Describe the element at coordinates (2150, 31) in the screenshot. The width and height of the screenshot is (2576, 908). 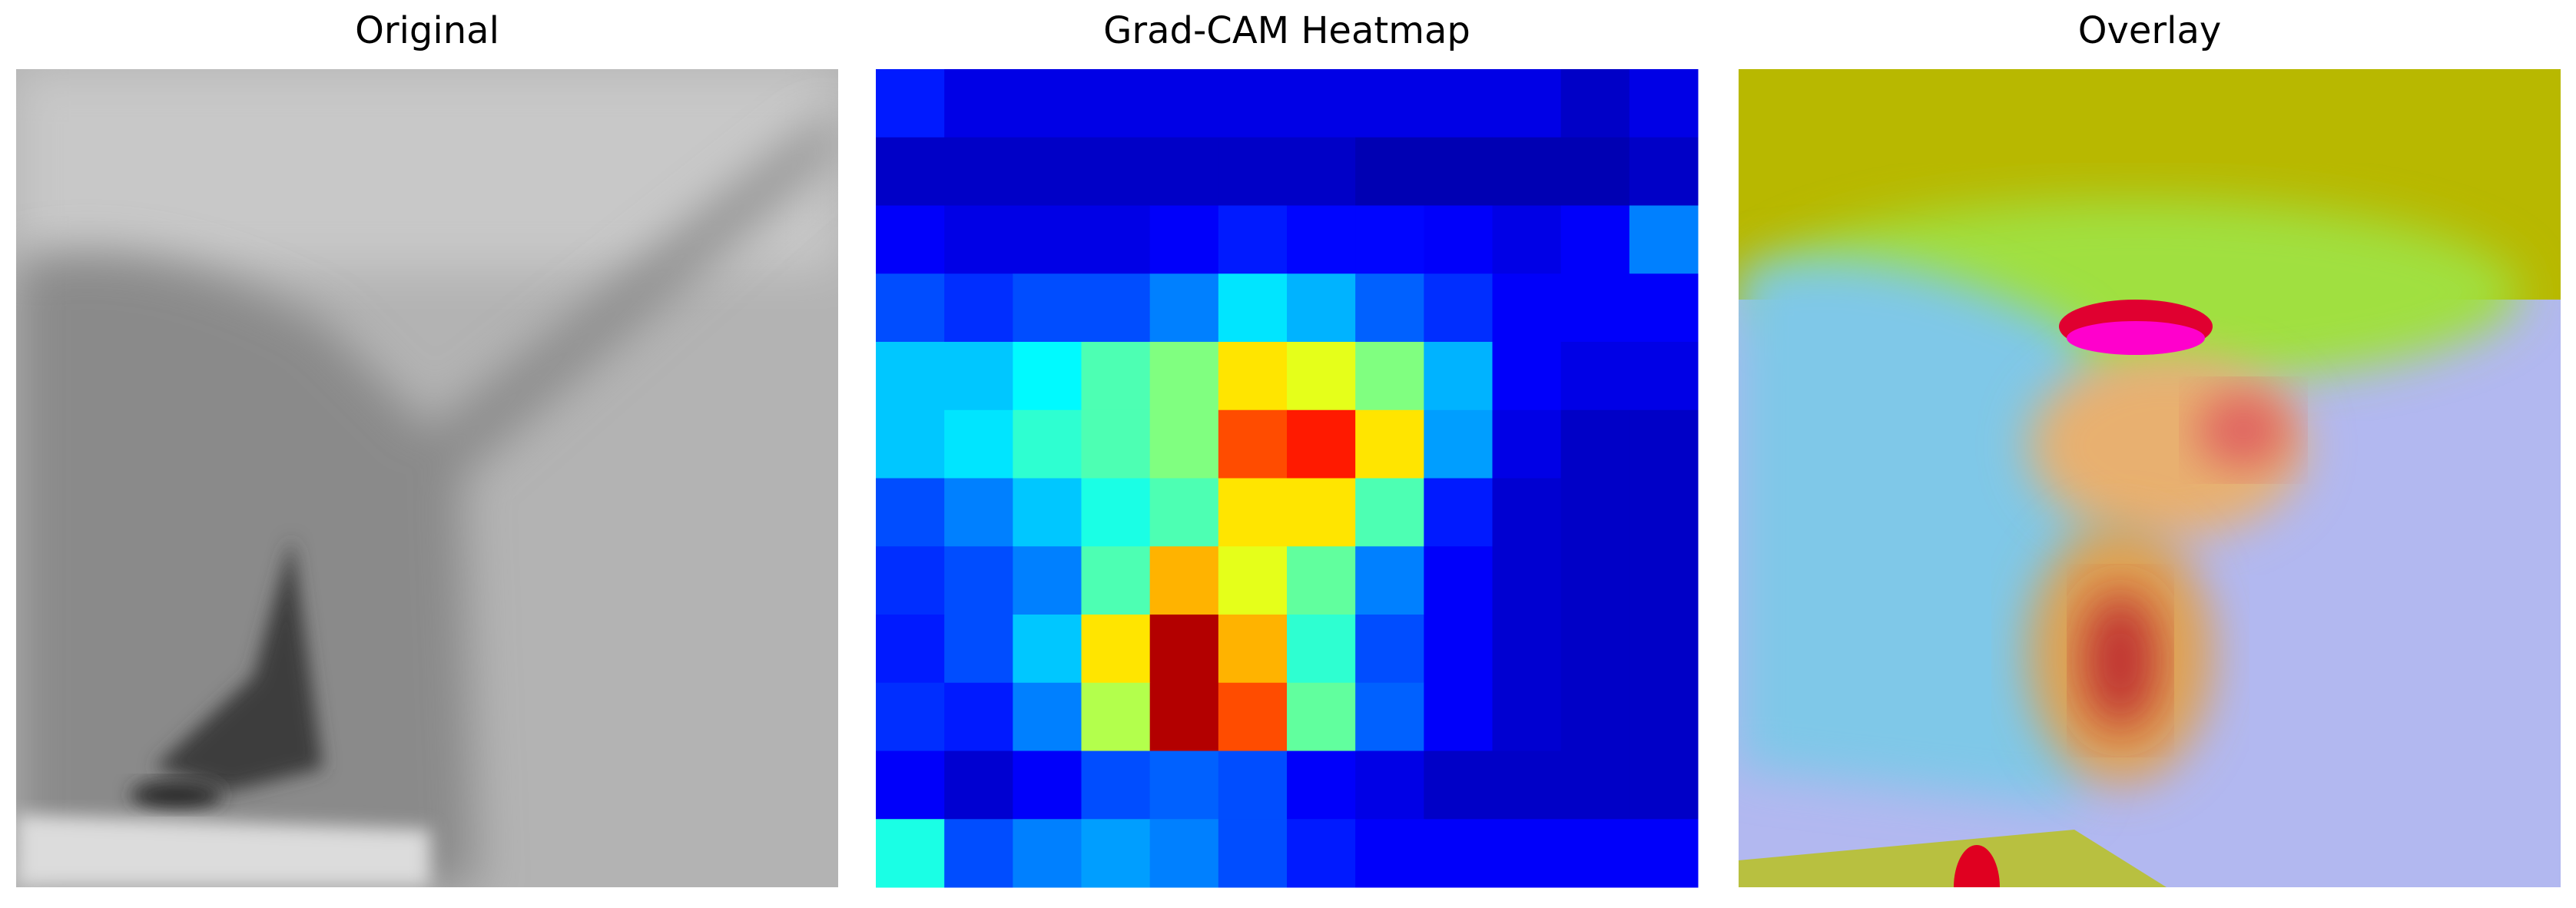
I see `panel-title: Overlay` at that location.